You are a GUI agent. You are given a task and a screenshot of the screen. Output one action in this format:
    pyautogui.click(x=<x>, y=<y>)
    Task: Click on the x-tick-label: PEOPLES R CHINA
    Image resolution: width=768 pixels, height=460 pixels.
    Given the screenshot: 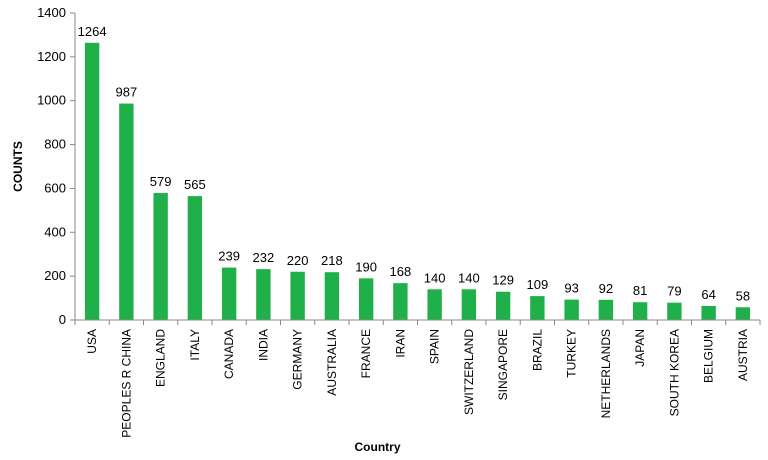 What is the action you would take?
    pyautogui.click(x=126, y=383)
    